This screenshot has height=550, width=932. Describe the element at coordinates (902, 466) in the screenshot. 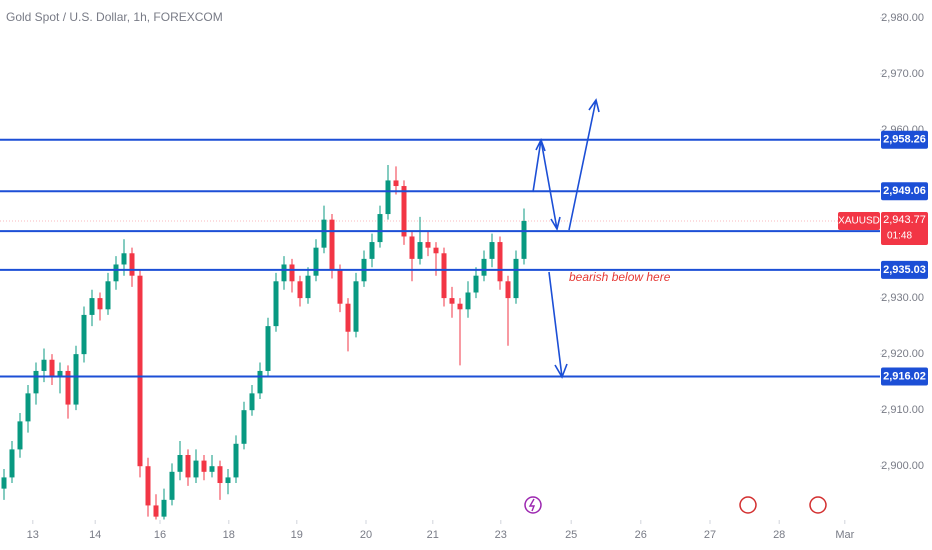

I see `y-tick-label: 2,900.00` at that location.